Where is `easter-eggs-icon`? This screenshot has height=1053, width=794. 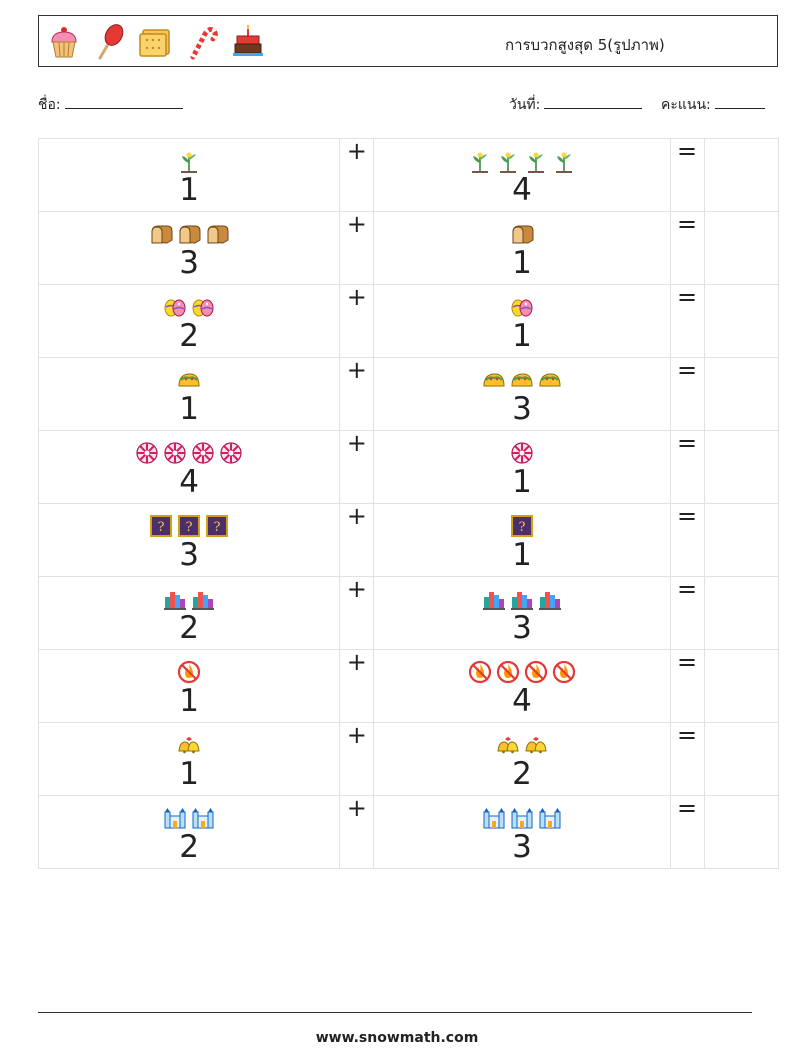 easter-eggs-icon is located at coordinates (203, 307).